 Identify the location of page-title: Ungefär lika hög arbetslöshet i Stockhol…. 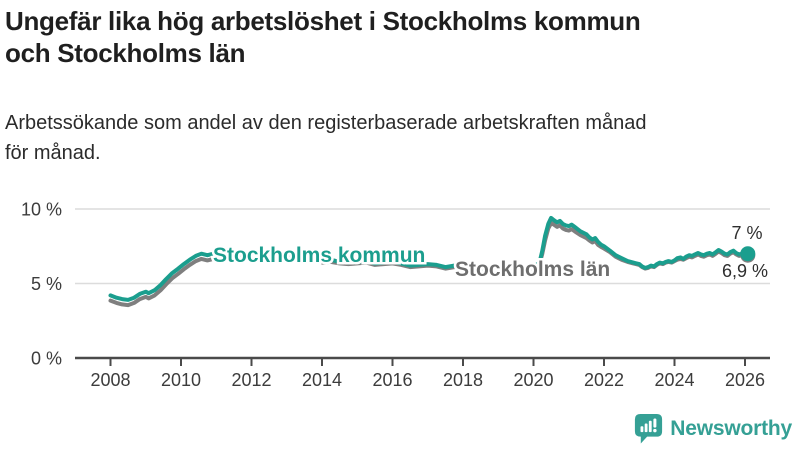
(395, 37).